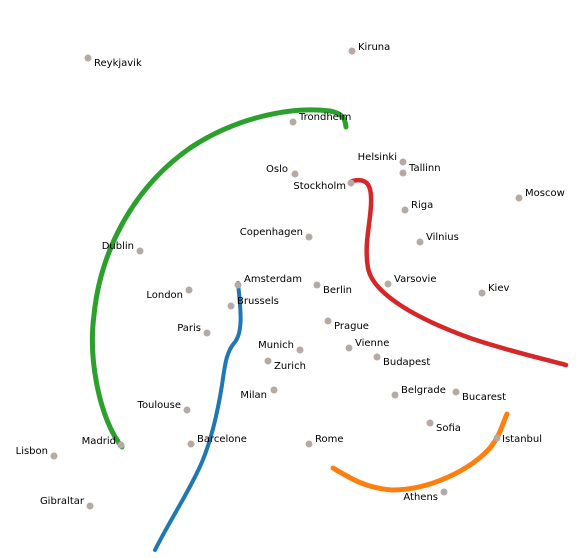 The height and width of the screenshot is (558, 577). I want to click on city-zurich: Zurich, so click(285, 364).